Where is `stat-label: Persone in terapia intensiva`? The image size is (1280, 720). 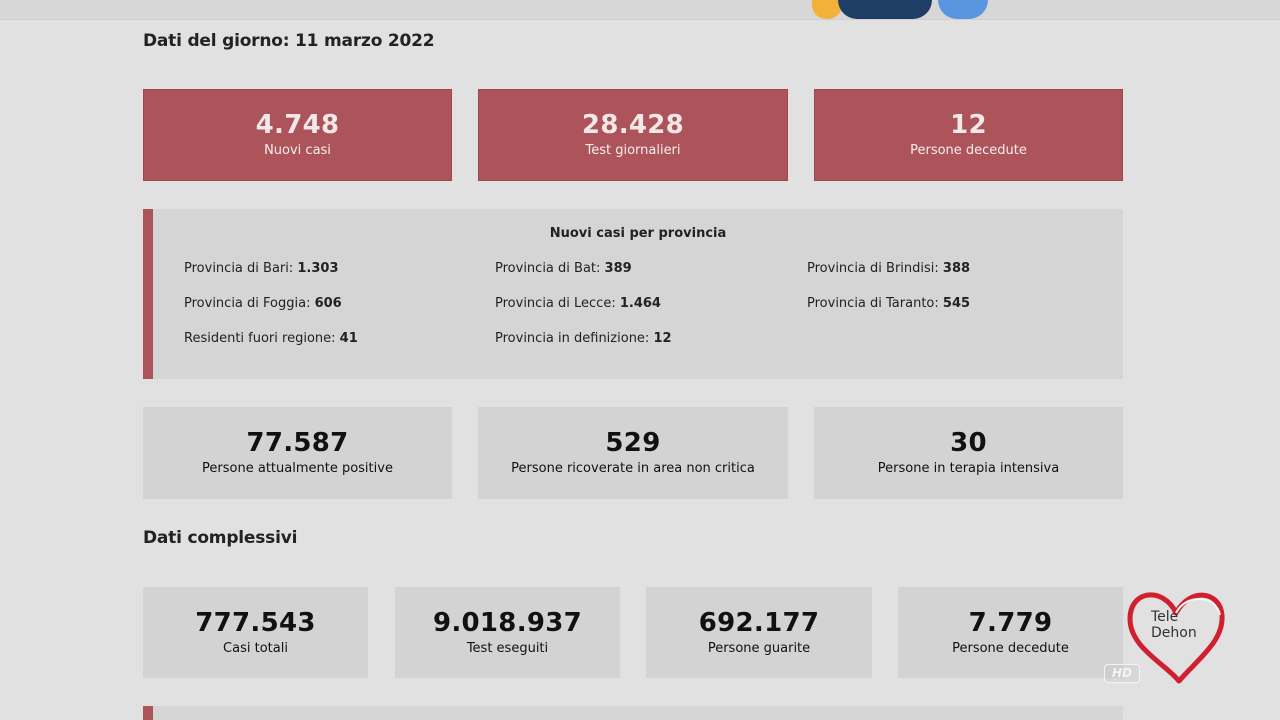
stat-label: Persone in terapia intensiva is located at coordinates (968, 468).